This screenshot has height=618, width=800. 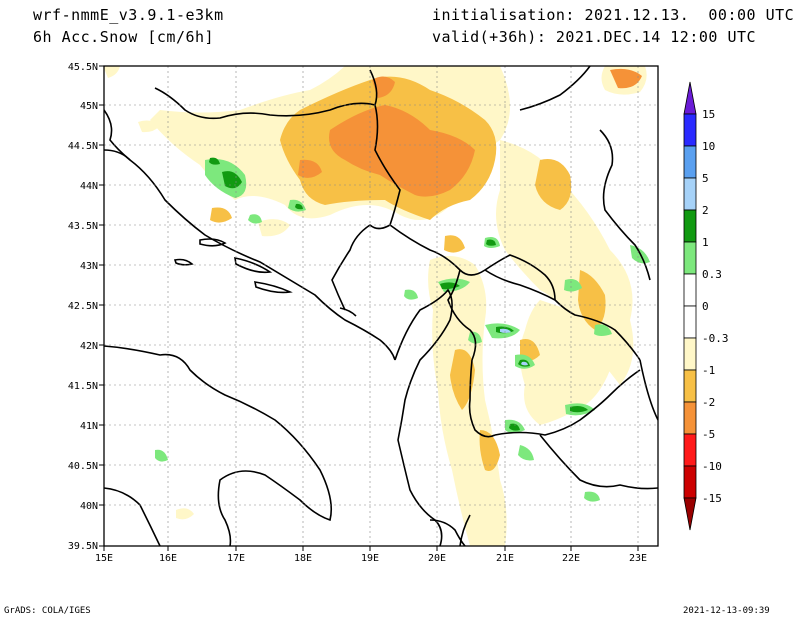 What do you see at coordinates (708, 146) in the screenshot?
I see `colorbar-label: 10` at bounding box center [708, 146].